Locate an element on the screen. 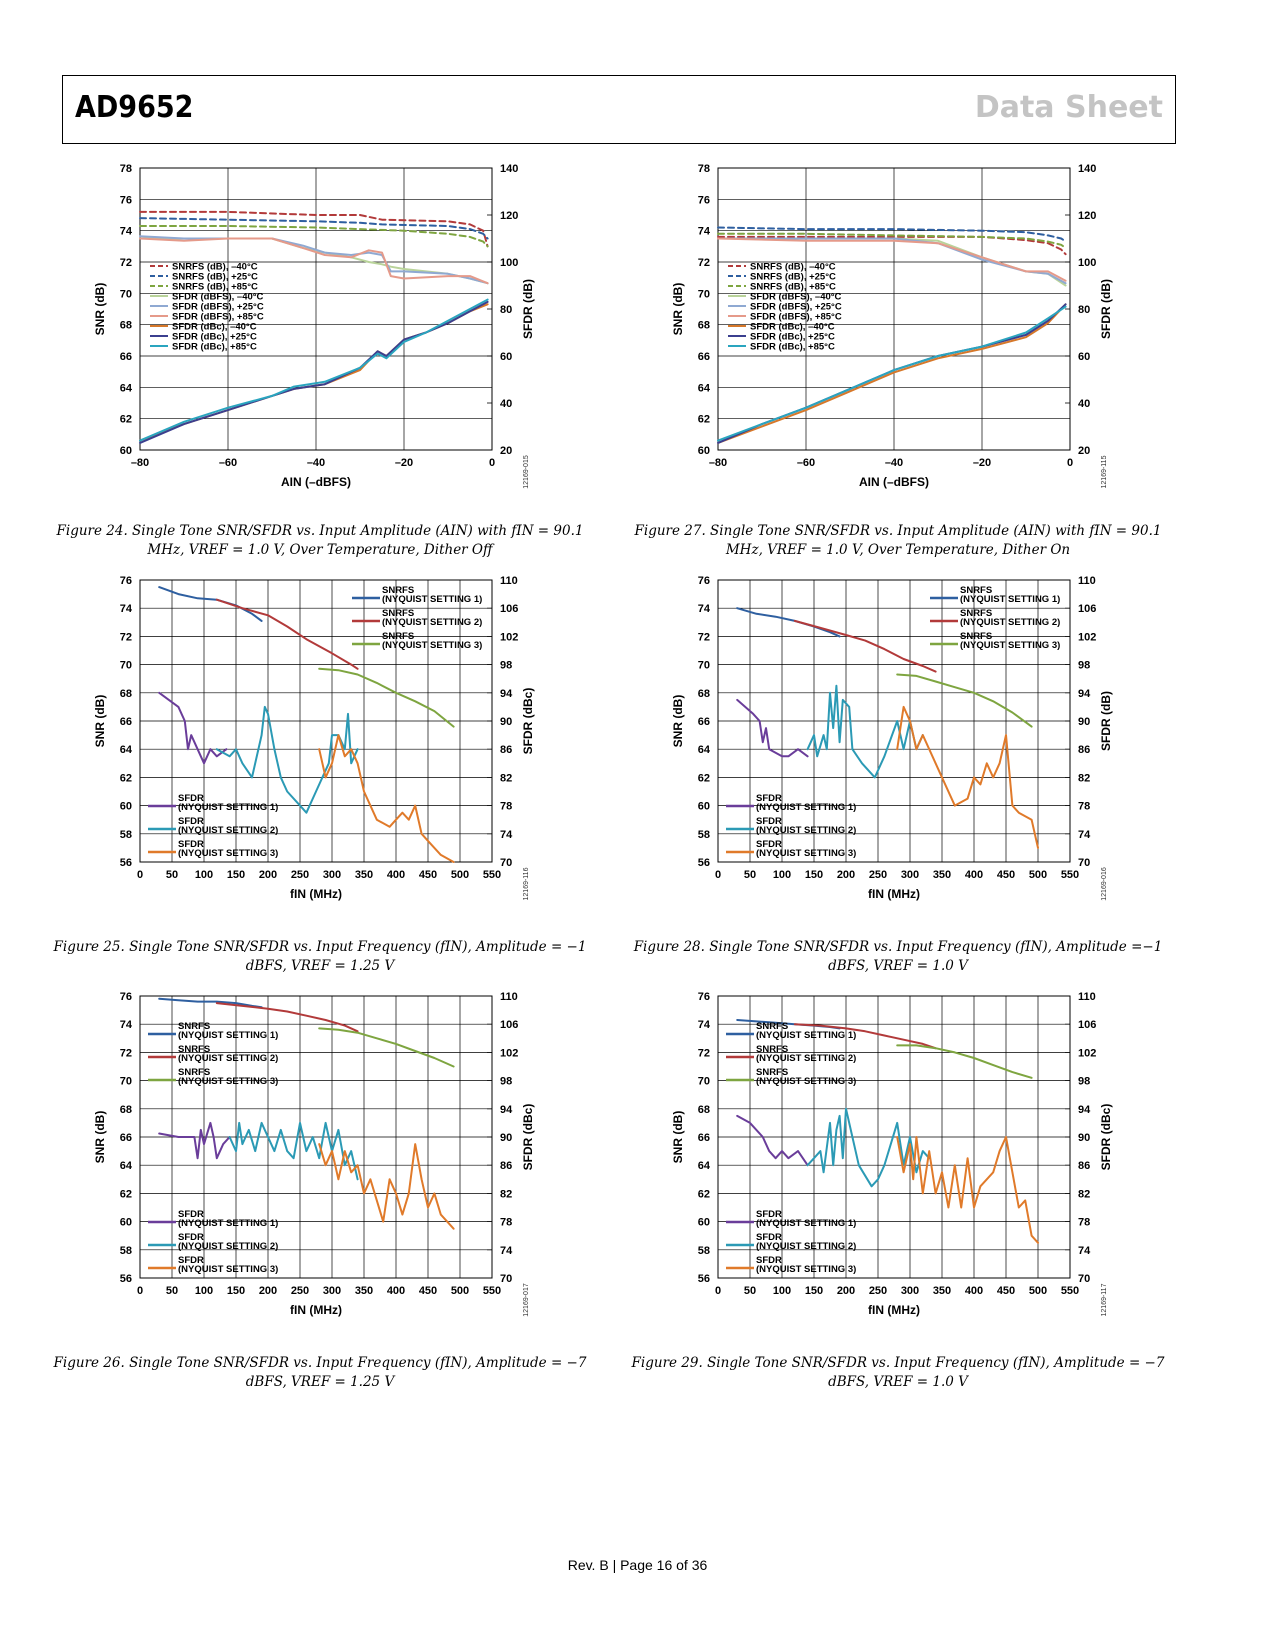 The width and height of the screenshot is (1275, 1650). figure-code: 12169-117 is located at coordinates (1104, 1299).